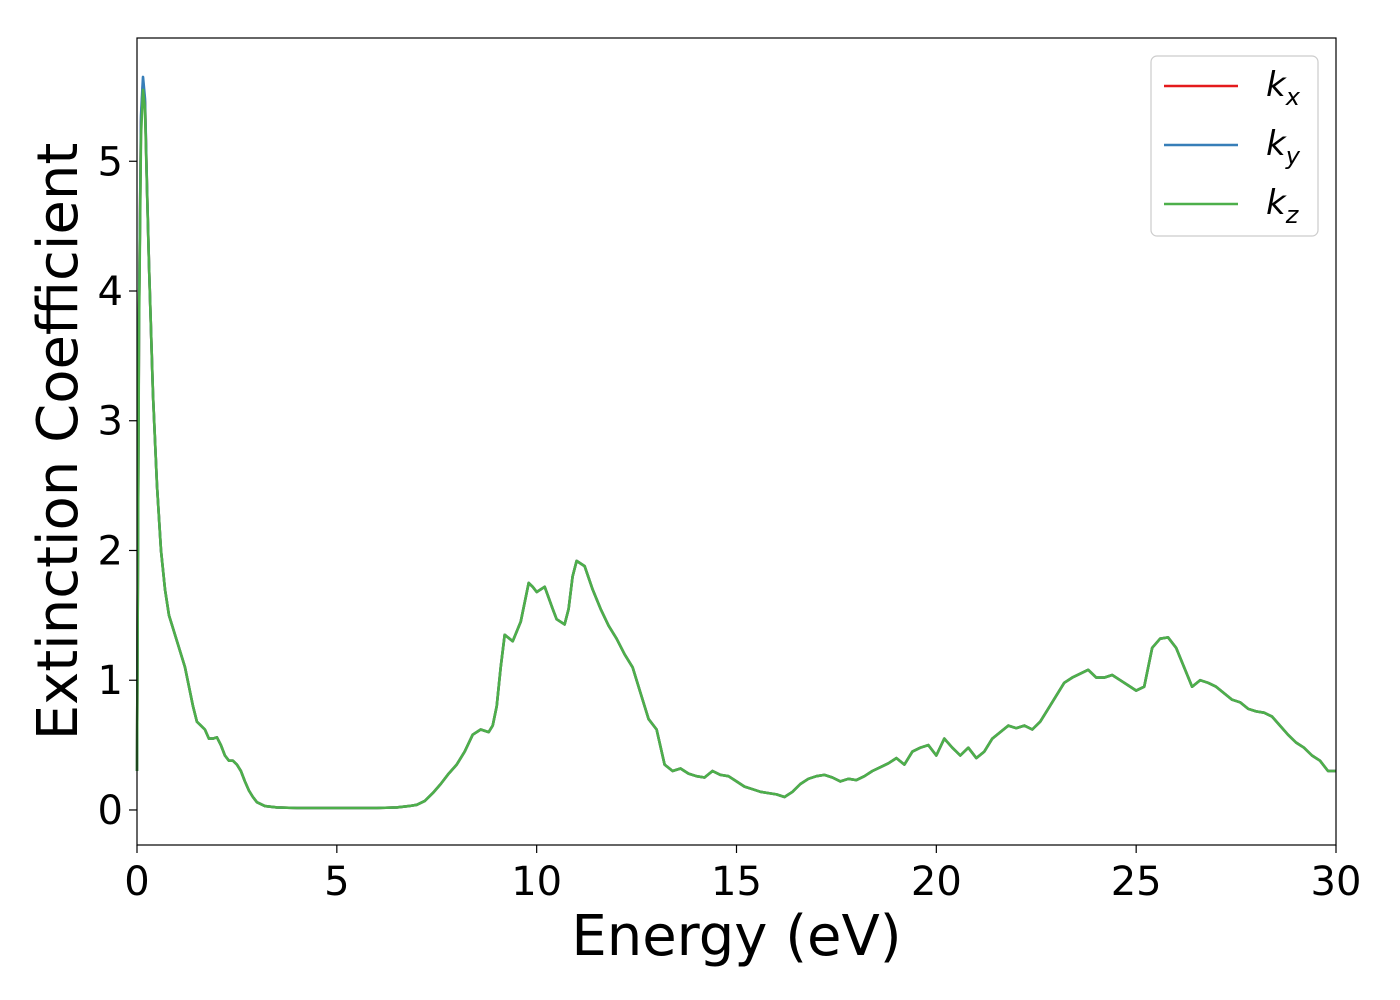  Describe the element at coordinates (736, 882) in the screenshot. I see `x-tick-label: 15` at that location.